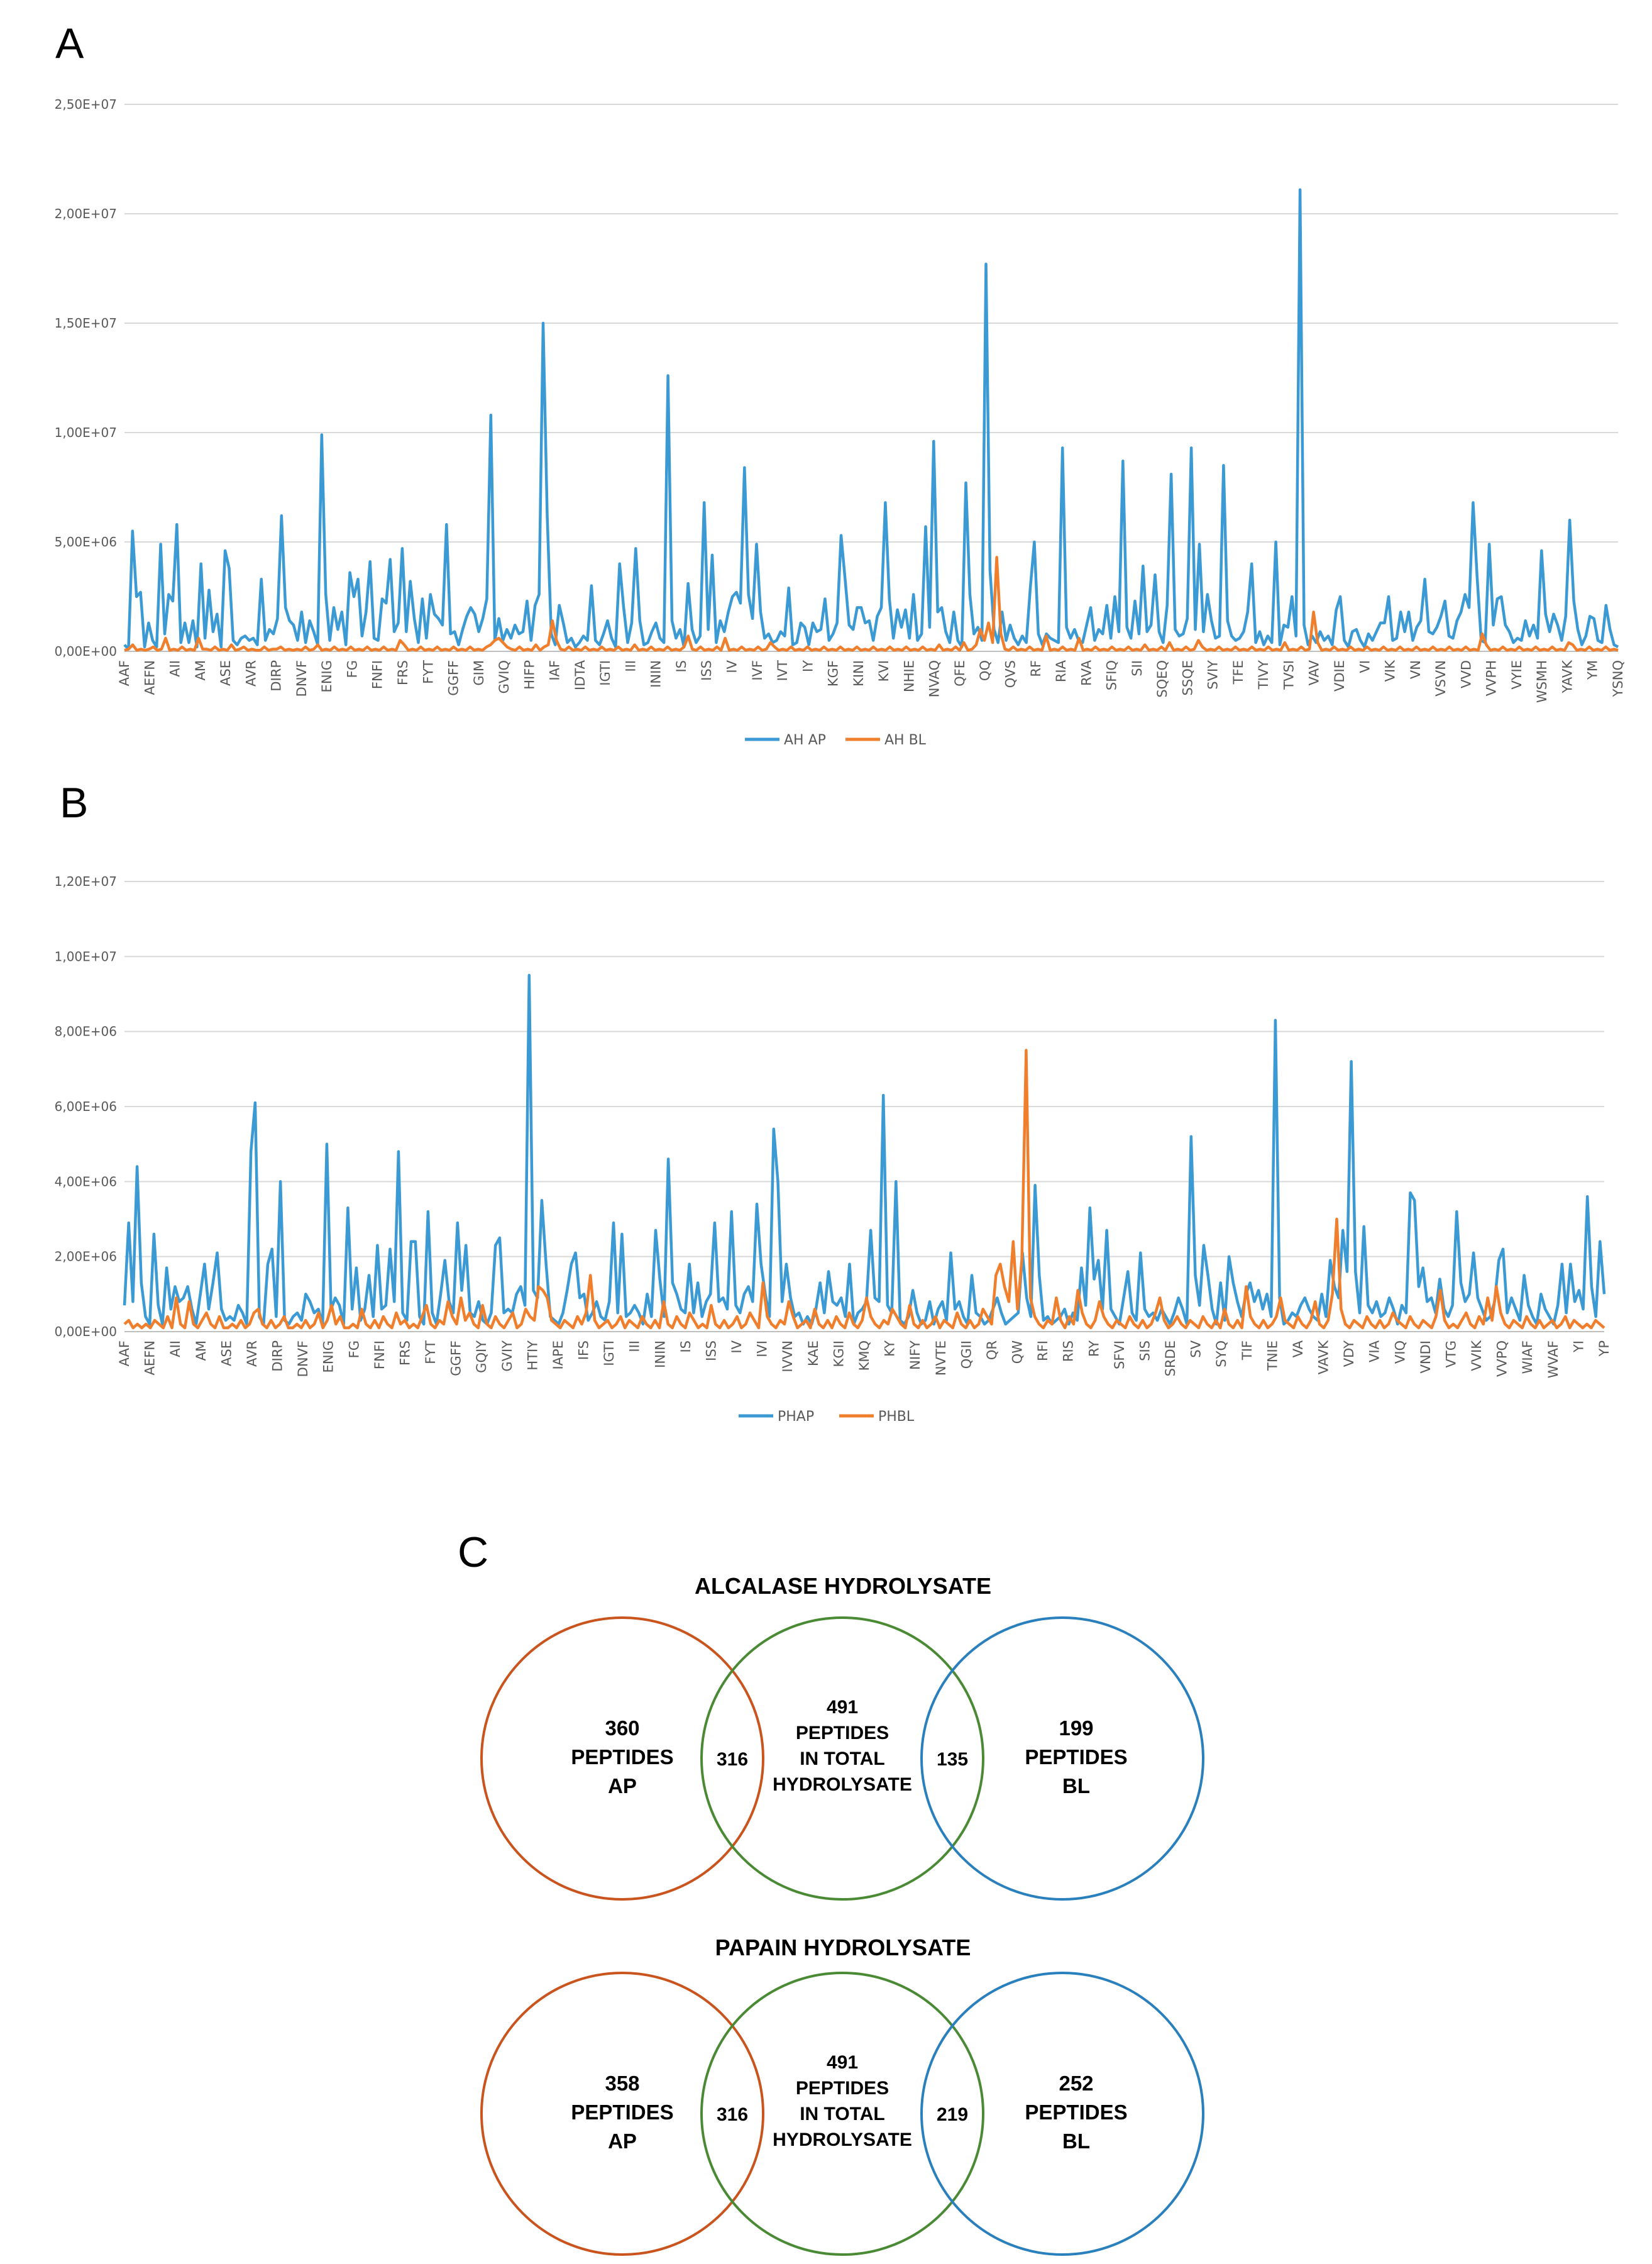  I want to click on series-line-phbl, so click(864, 1189).